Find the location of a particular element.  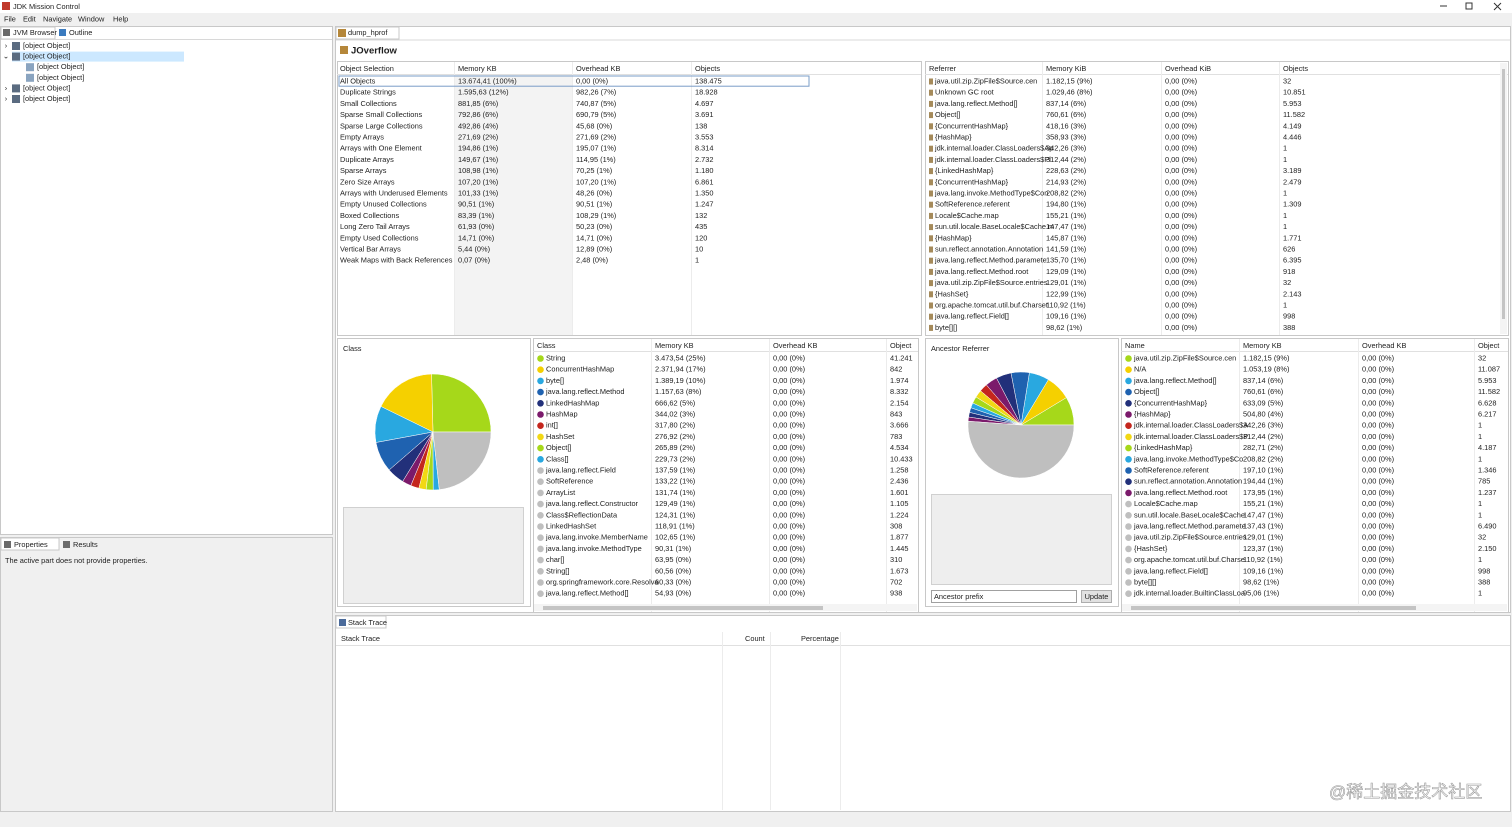

editor-tab is located at coordinates (367, 33).